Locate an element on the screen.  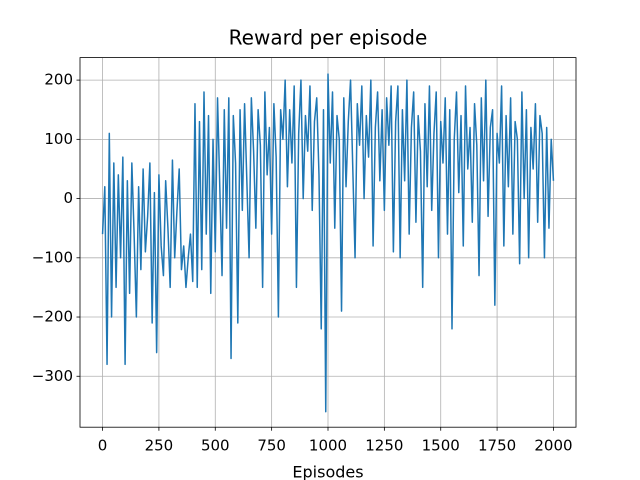
x-tick-label: 1750 is located at coordinates (497, 446).